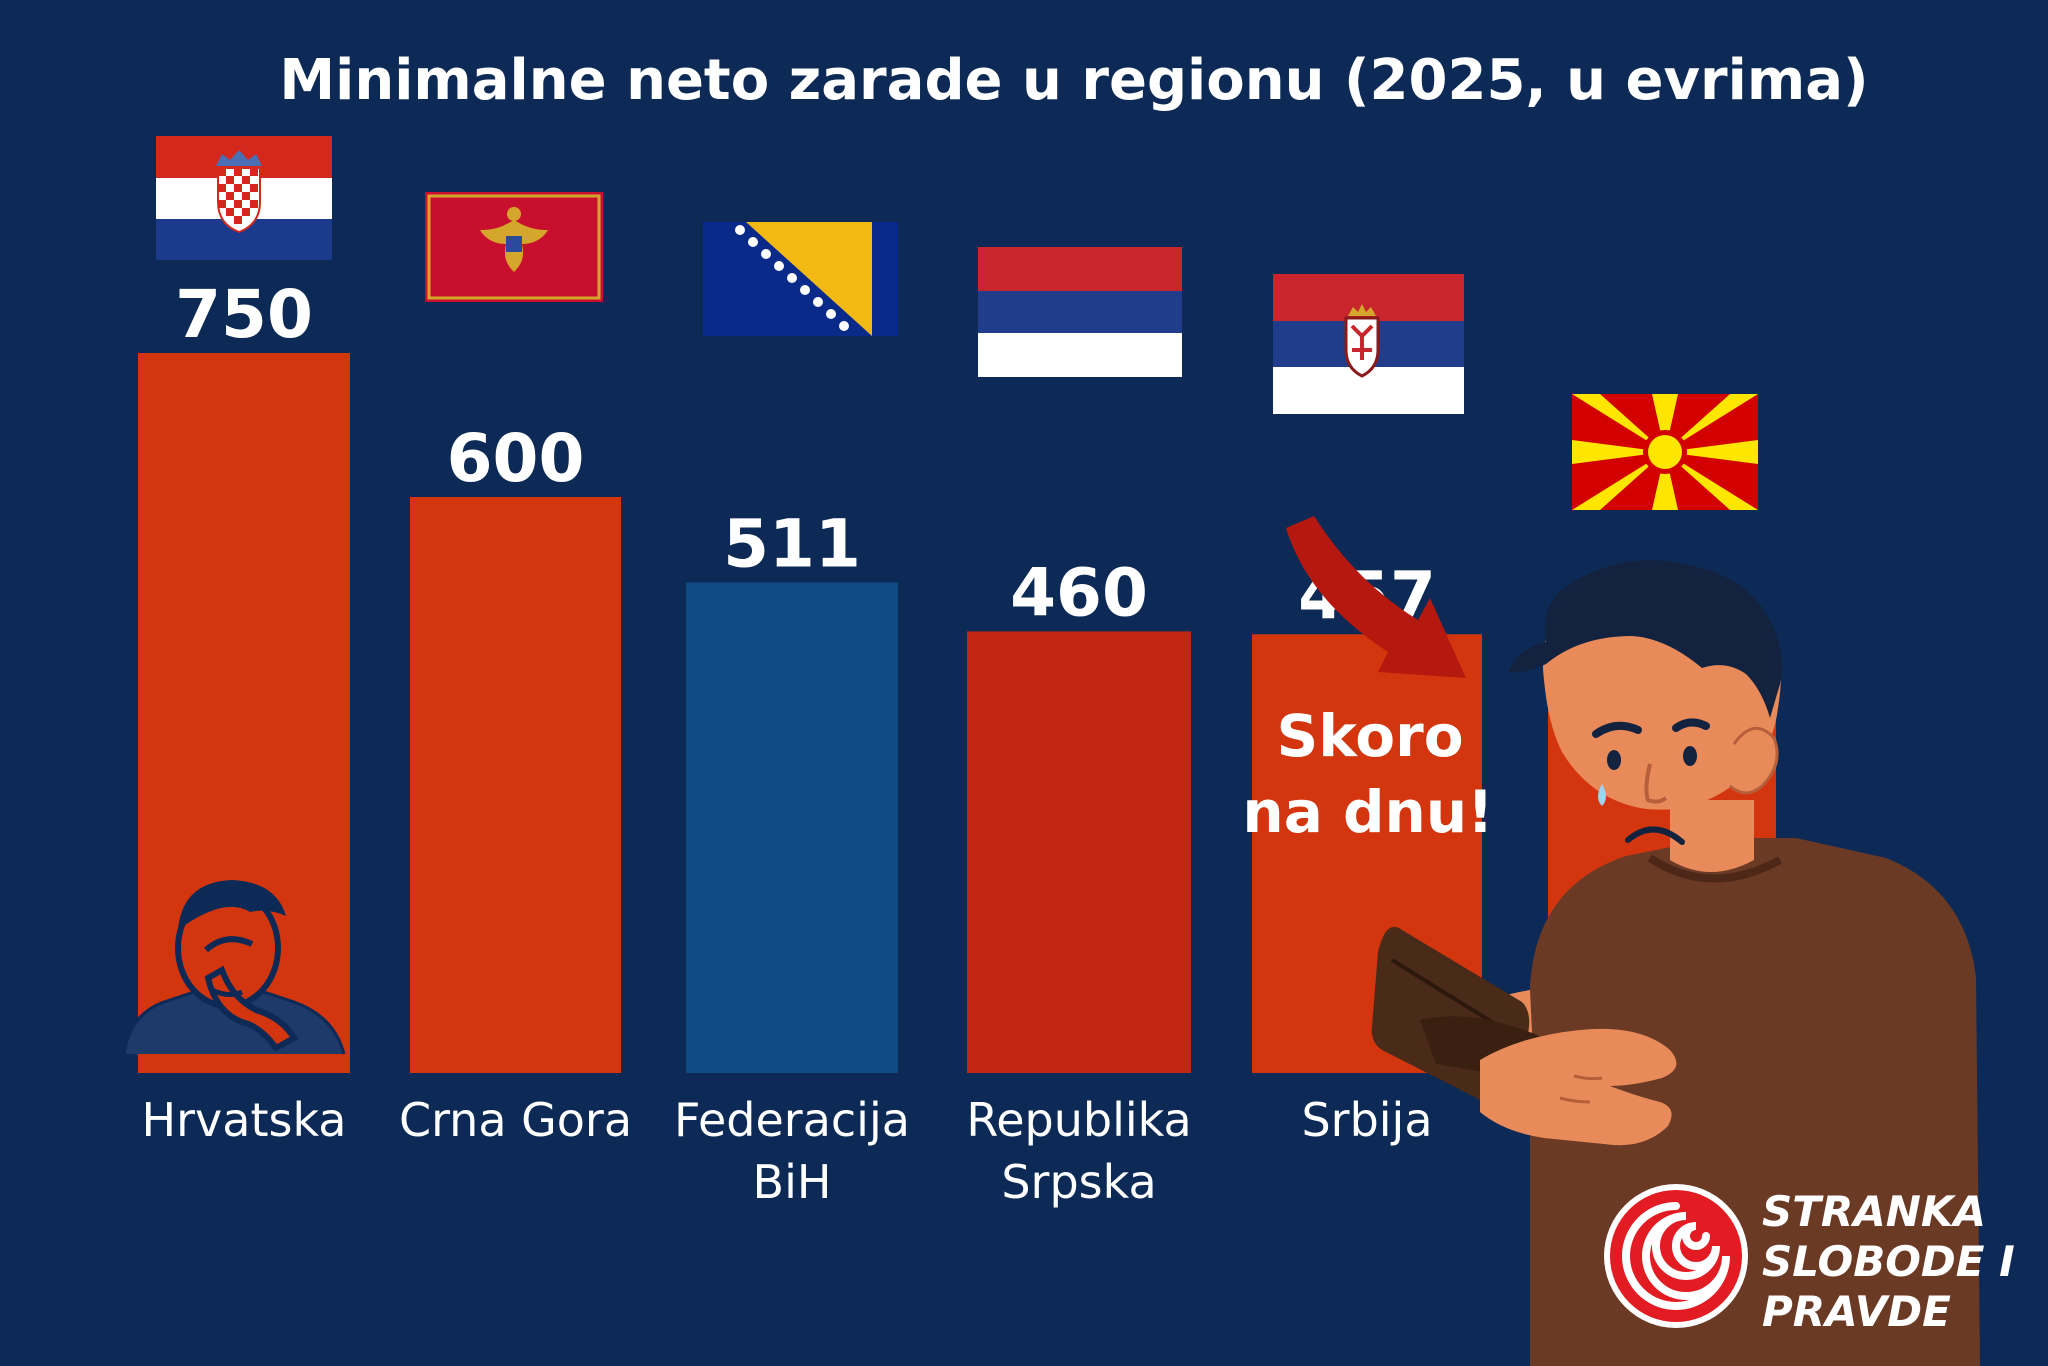 Image resolution: width=2048 pixels, height=1366 pixels. What do you see at coordinates (1376, 597) in the screenshot?
I see `down-arrow-icon` at bounding box center [1376, 597].